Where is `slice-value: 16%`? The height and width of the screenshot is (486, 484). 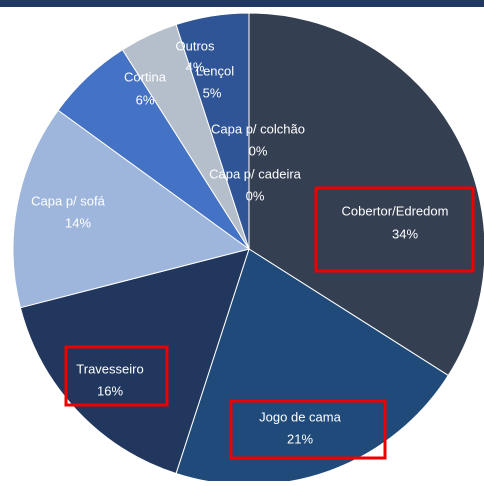 slice-value: 16% is located at coordinates (110, 390).